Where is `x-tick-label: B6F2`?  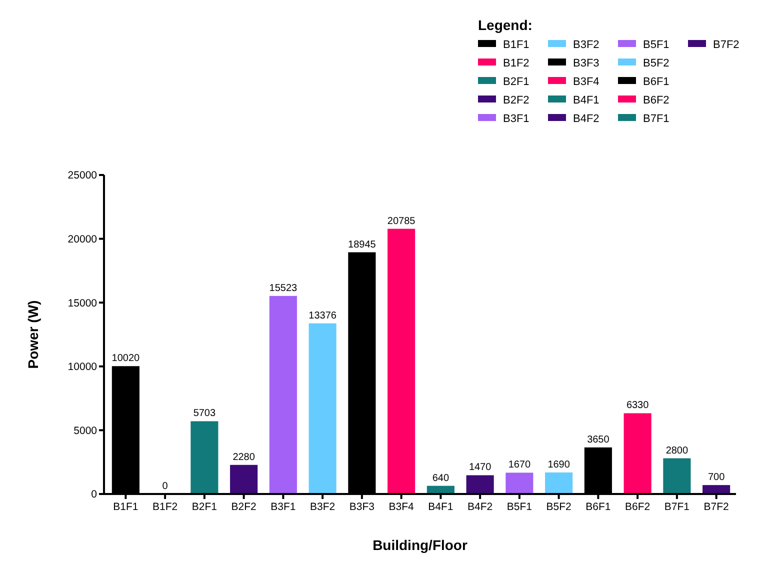 x-tick-label: B6F2 is located at coordinates (637, 507).